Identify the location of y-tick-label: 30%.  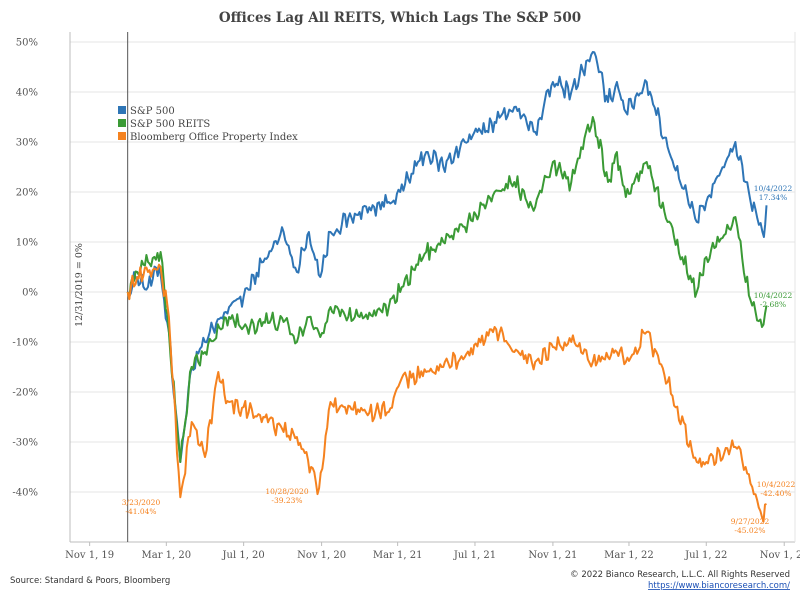
(27, 143).